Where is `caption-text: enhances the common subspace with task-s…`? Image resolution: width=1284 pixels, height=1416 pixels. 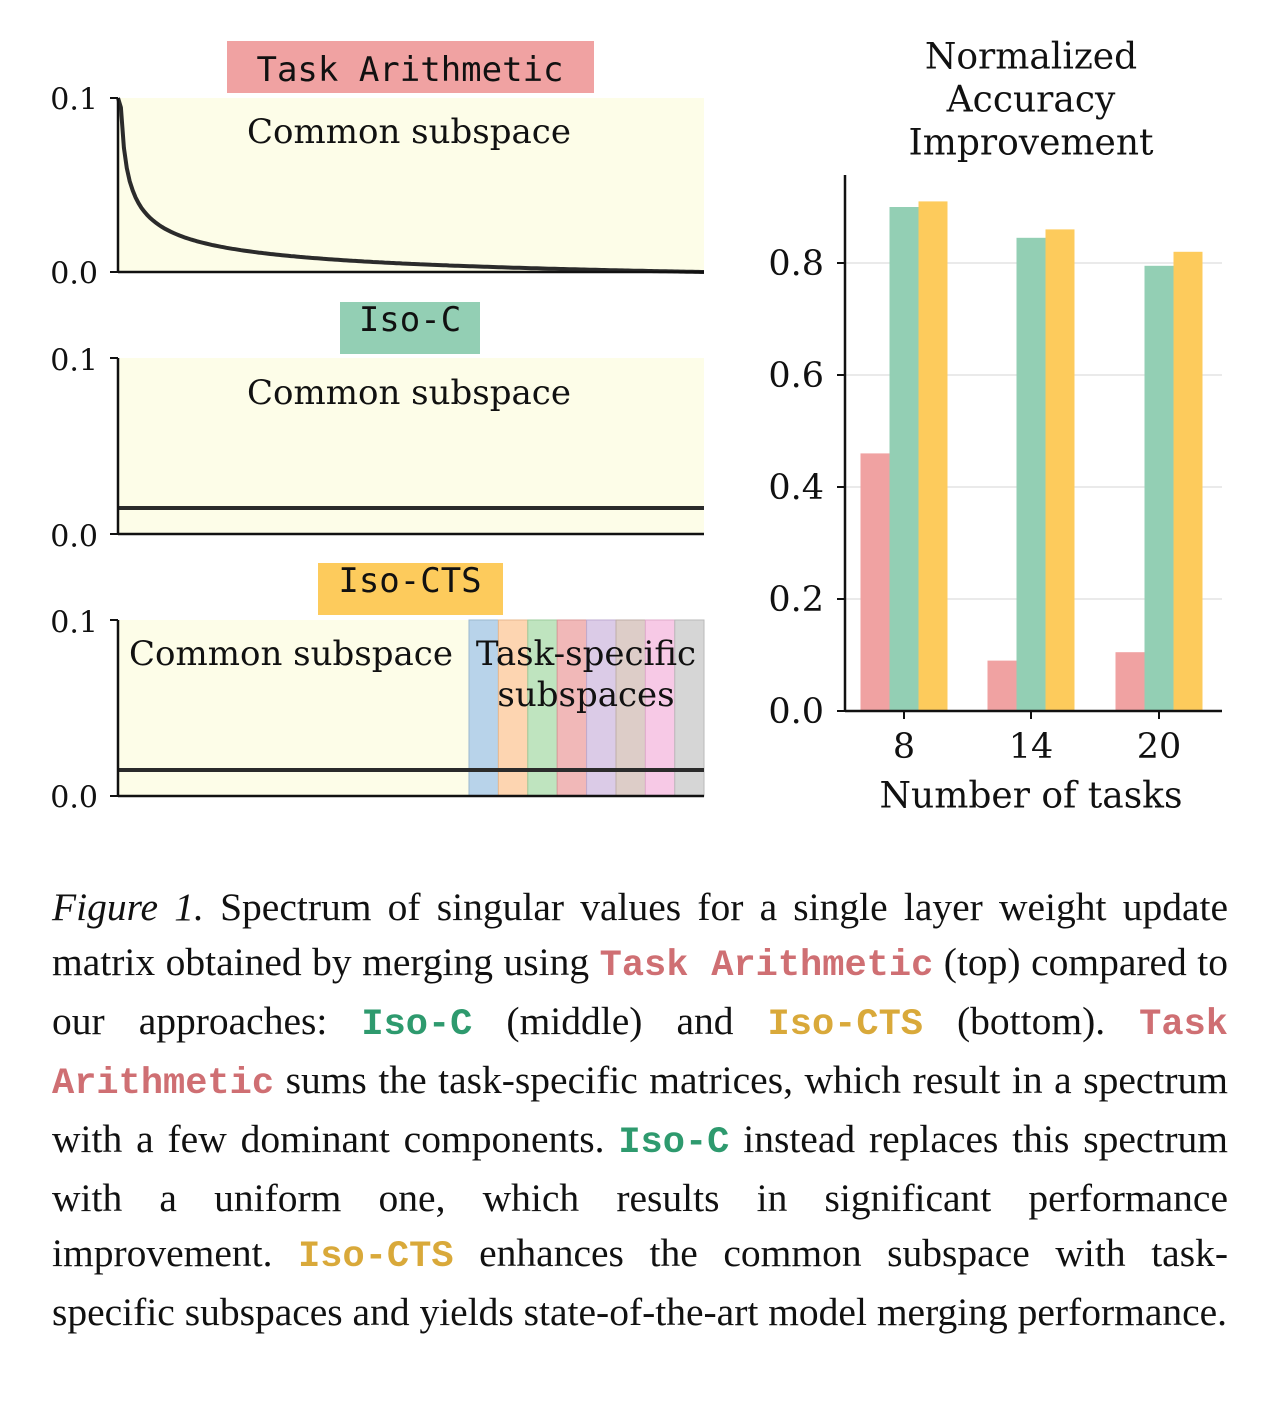
caption-text: enhances the common subspace with task-s… is located at coordinates (640, 1282).